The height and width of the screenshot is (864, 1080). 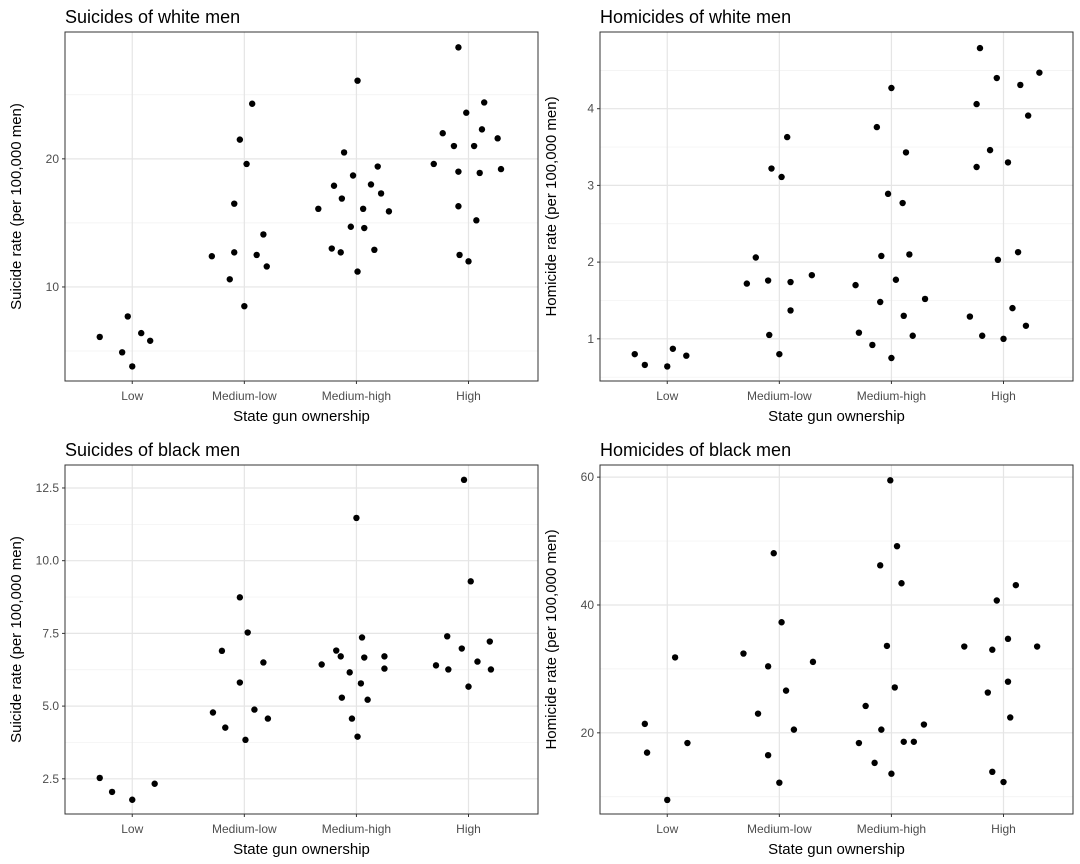 What do you see at coordinates (551, 206) in the screenshot?
I see `y-axis-label: Homicide rate (per 100,000 men)` at bounding box center [551, 206].